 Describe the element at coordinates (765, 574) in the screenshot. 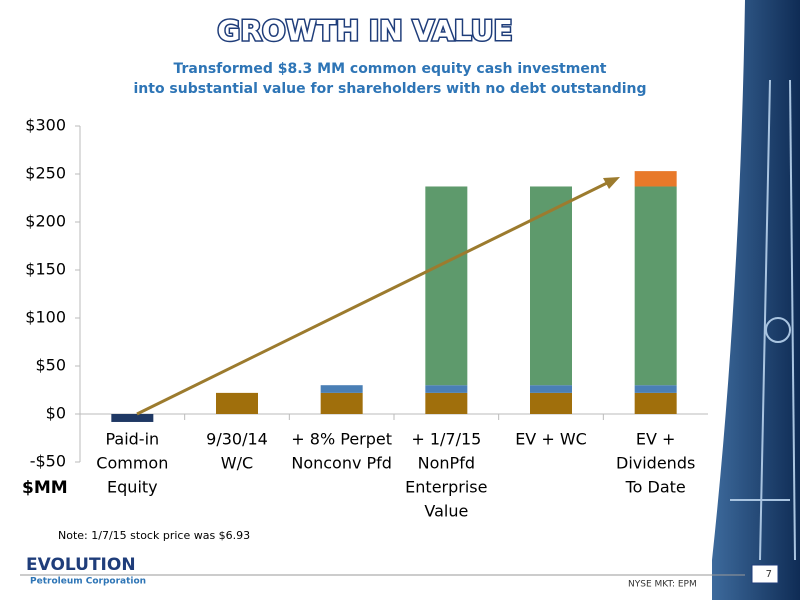

I see `page-box` at that location.